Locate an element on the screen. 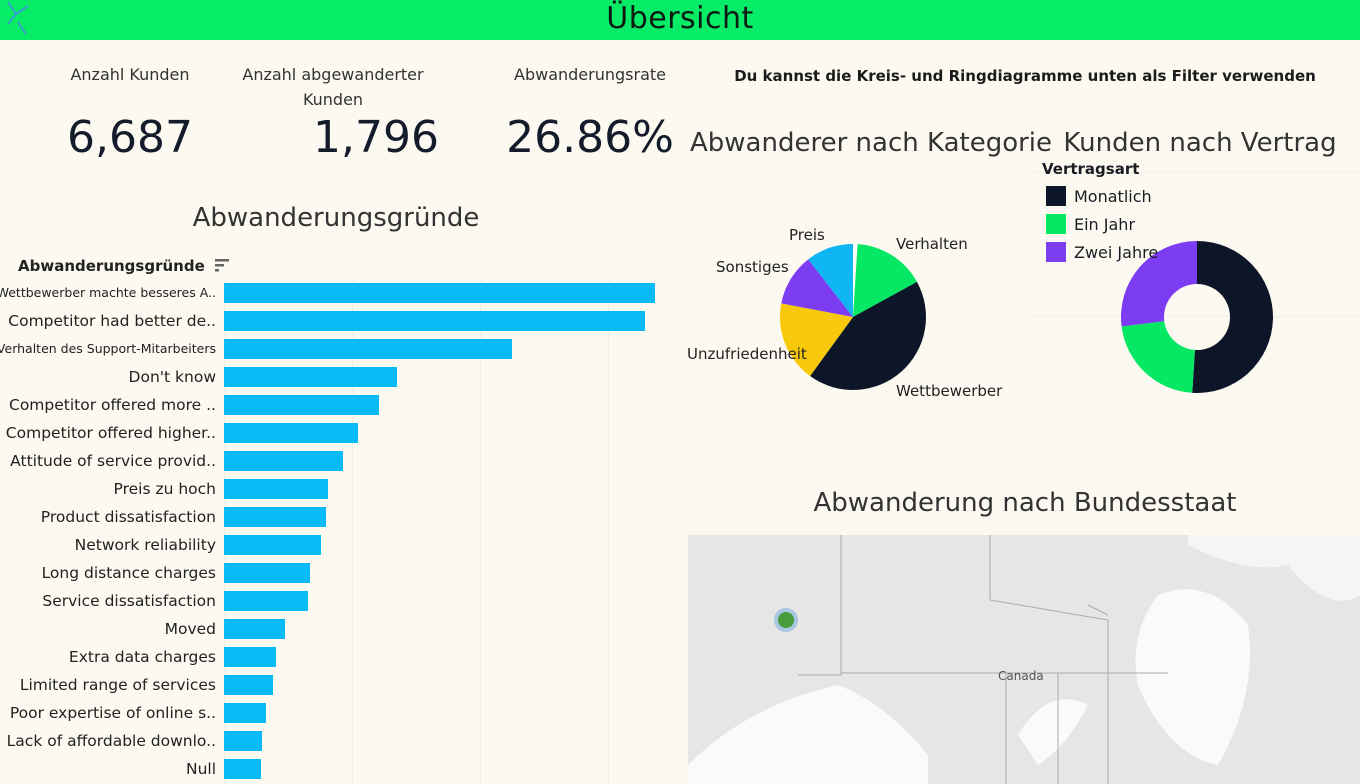 This screenshot has height=784, width=1360. pie-label-unzufriedenheit: Unzufriedenheit is located at coordinates (747, 354).